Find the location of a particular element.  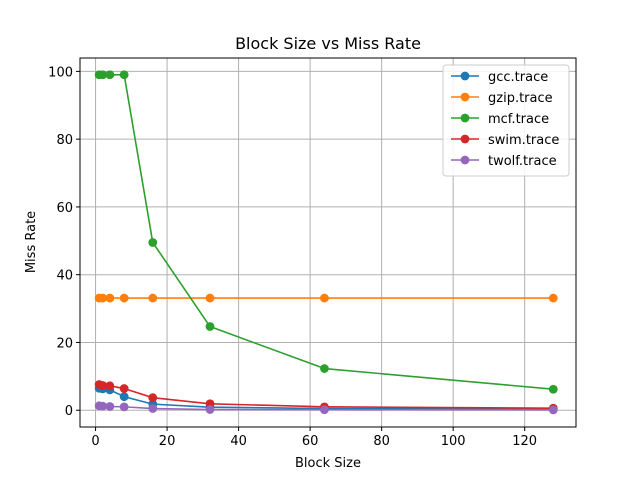

series-gzip-trace is located at coordinates (326, 298).